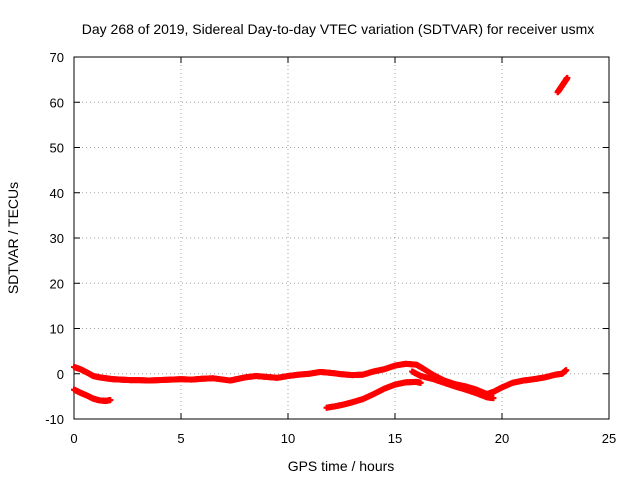  What do you see at coordinates (57, 329) in the screenshot?
I see `y-tick-label: 10` at bounding box center [57, 329].